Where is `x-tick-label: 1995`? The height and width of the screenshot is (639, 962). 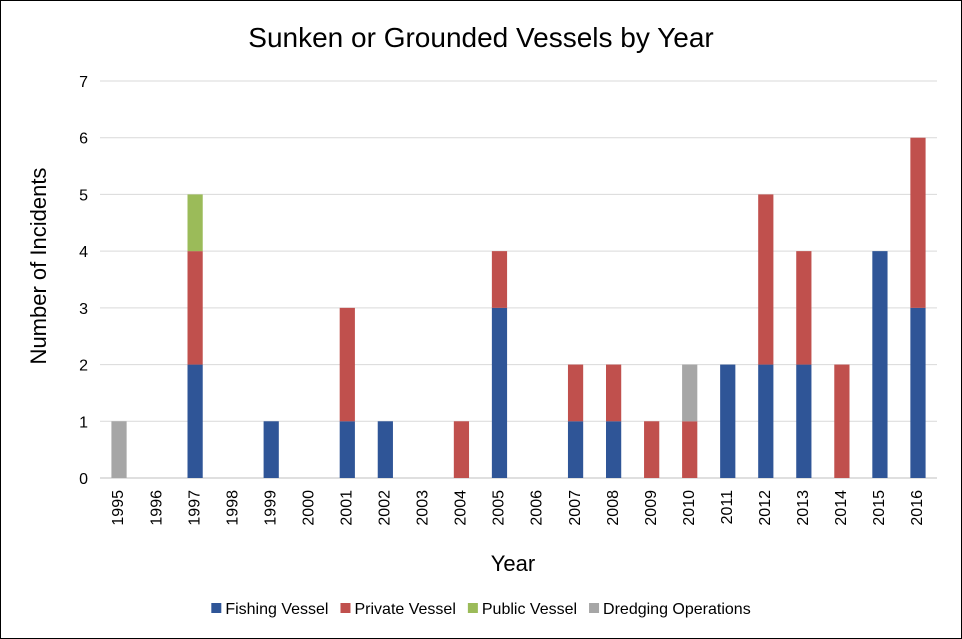
x-tick-label: 1995 is located at coordinates (118, 508).